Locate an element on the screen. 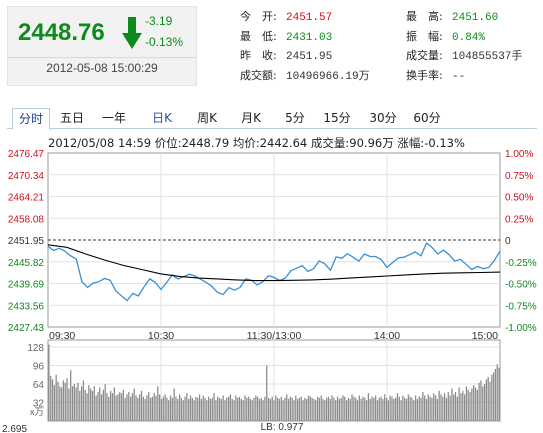 This screenshot has height=433, width=543. tab-one-year: 一年 is located at coordinates (113, 118).